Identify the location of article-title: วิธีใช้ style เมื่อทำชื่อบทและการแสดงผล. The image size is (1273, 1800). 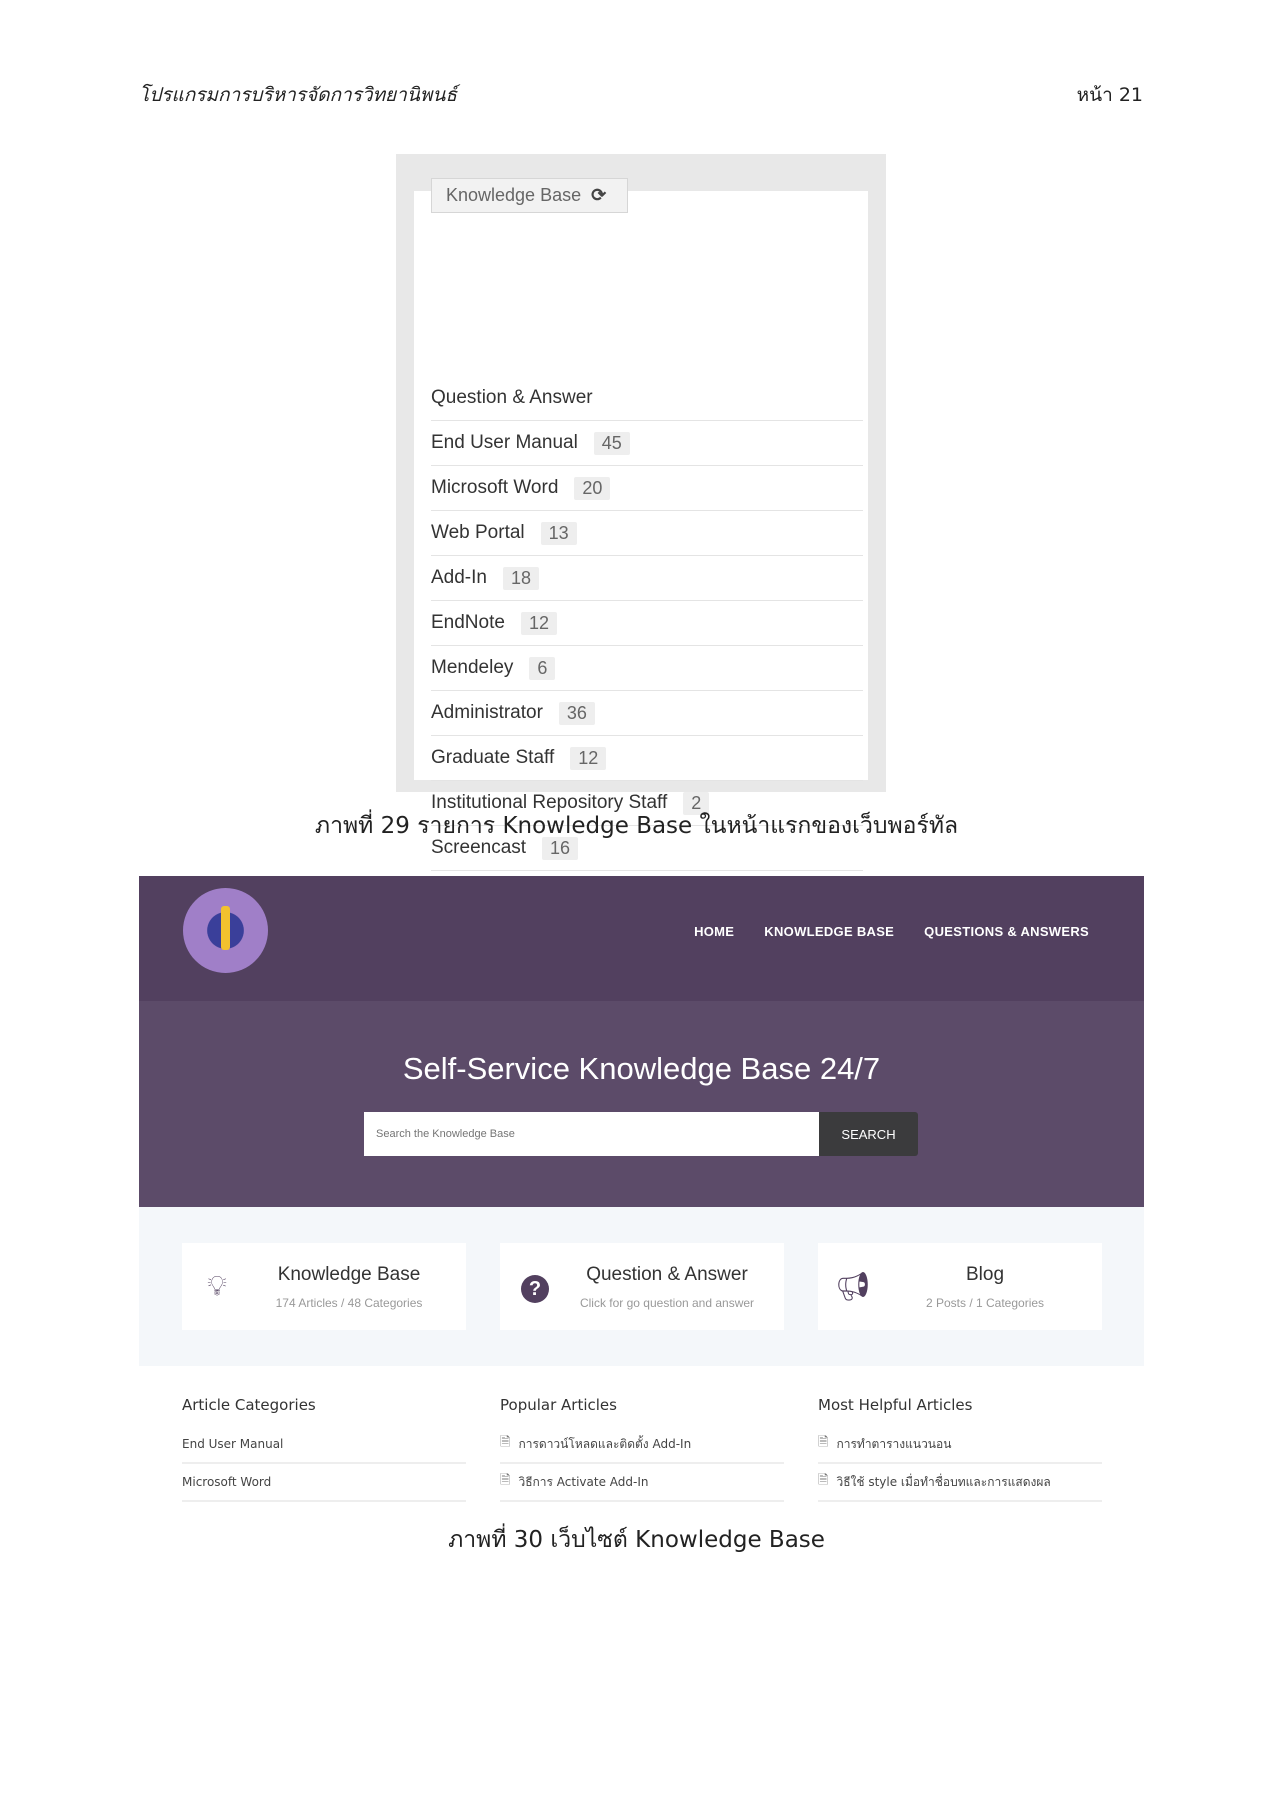
(943, 1481).